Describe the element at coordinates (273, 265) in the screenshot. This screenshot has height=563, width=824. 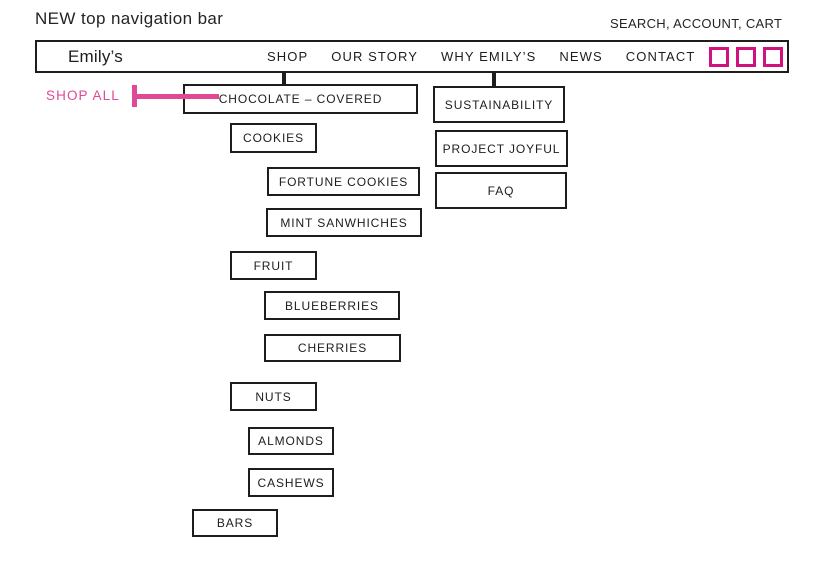
I see `menu-node-fruit: FRUIT` at that location.